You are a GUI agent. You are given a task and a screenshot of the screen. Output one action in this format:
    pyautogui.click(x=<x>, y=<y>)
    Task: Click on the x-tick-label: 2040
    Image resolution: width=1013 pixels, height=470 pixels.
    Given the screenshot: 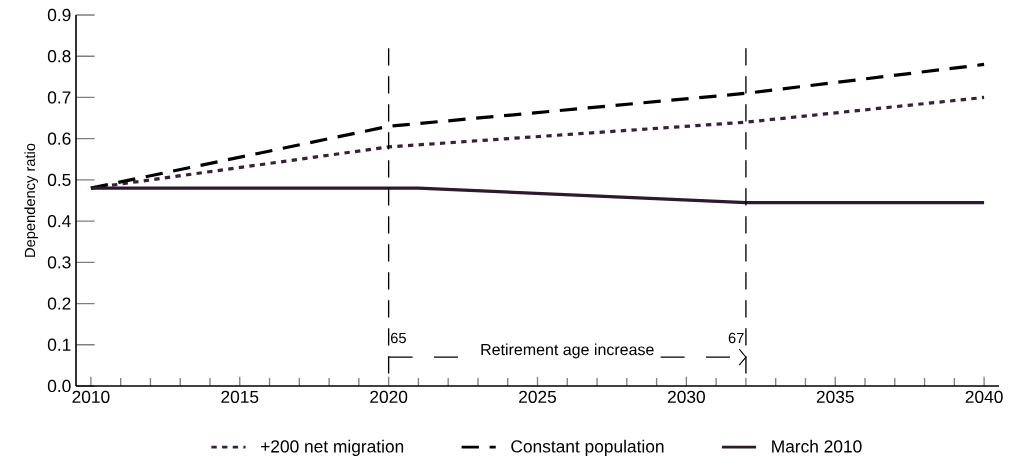 What is the action you would take?
    pyautogui.click(x=984, y=396)
    